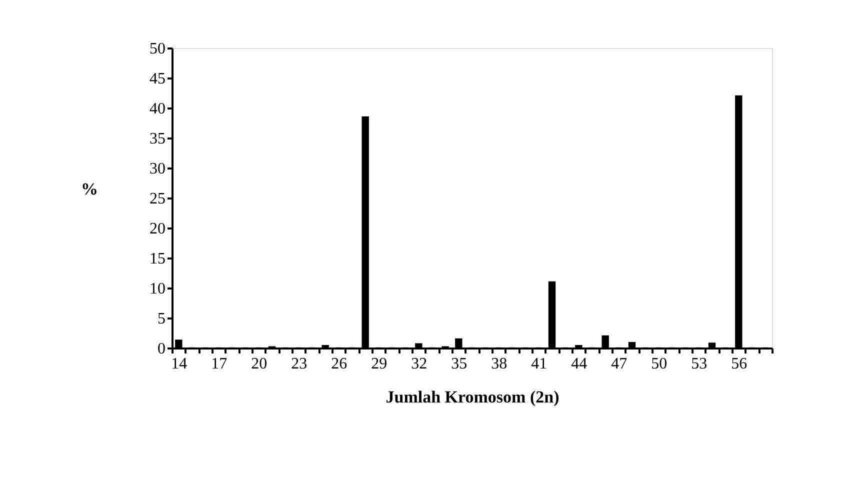 This screenshot has width=862, height=487. What do you see at coordinates (162, 349) in the screenshot?
I see `y-tick-label: 0` at bounding box center [162, 349].